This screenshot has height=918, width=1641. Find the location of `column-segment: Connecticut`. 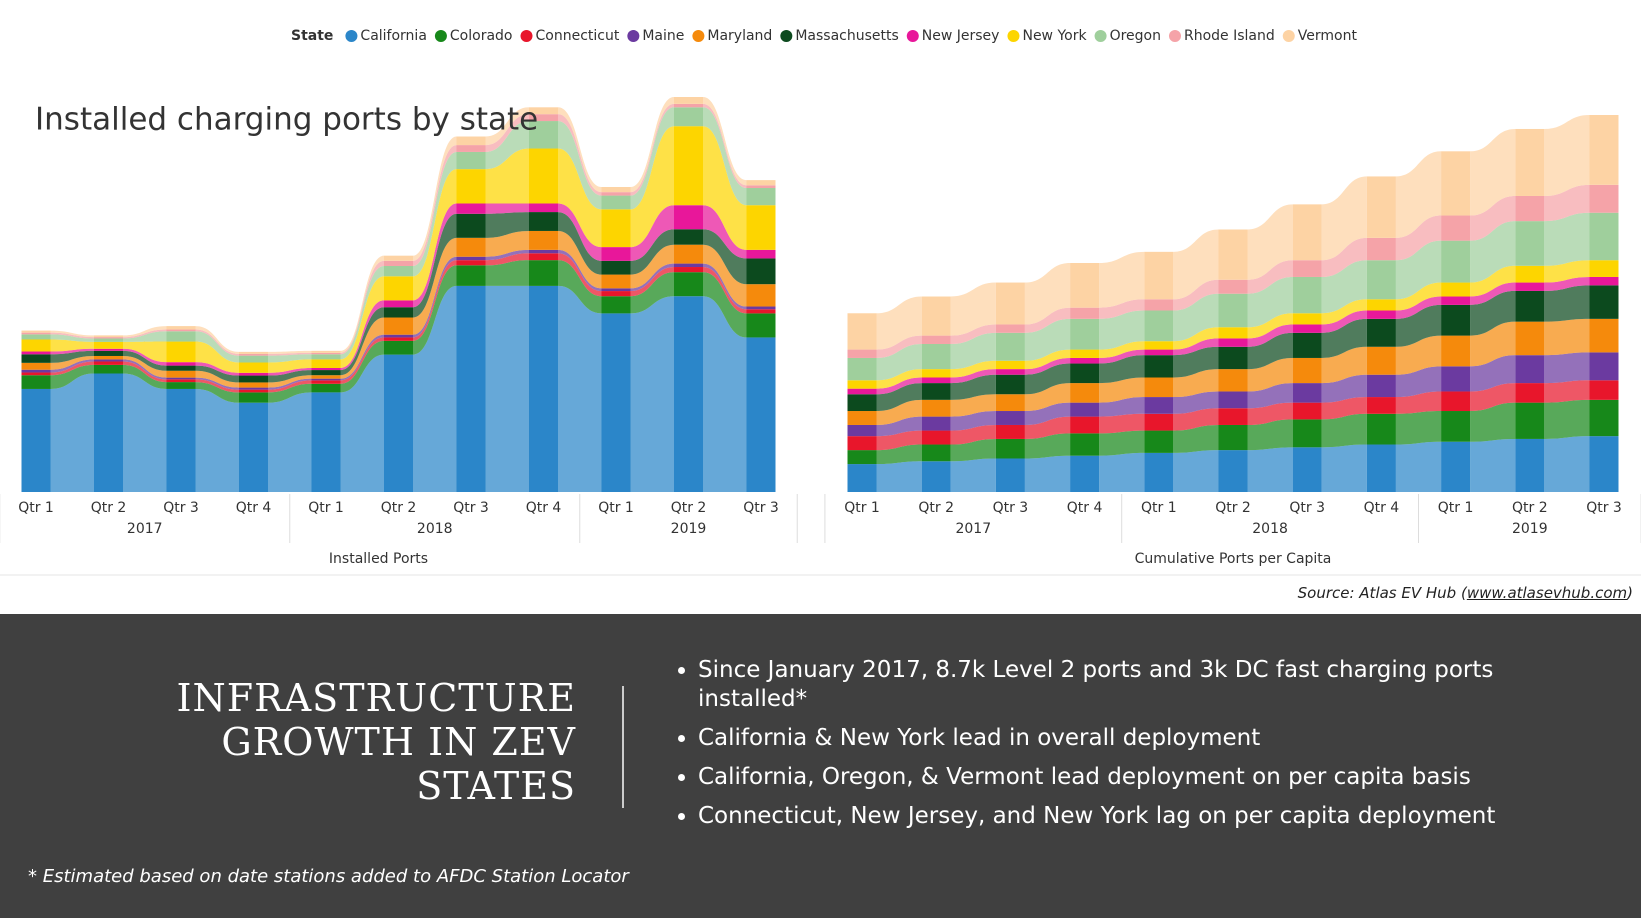

column-segment: Connecticut is located at coordinates (36, 374).